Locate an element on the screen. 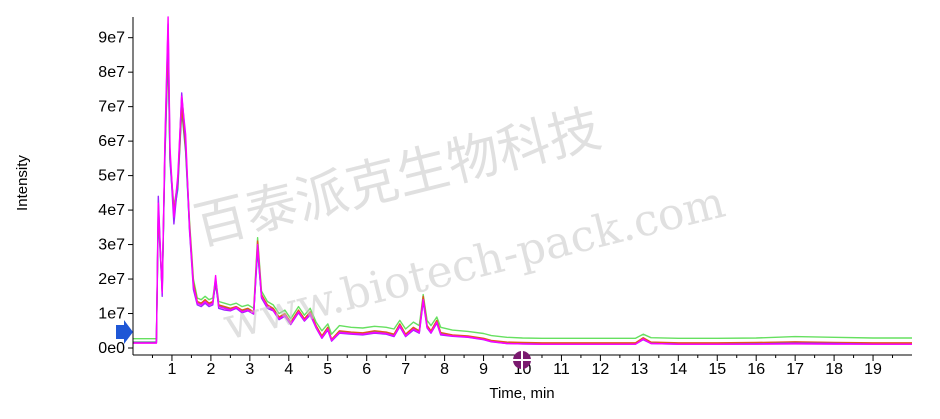  x-axis-ticks: 12345678910111213141516171819 is located at coordinates (522, 366).